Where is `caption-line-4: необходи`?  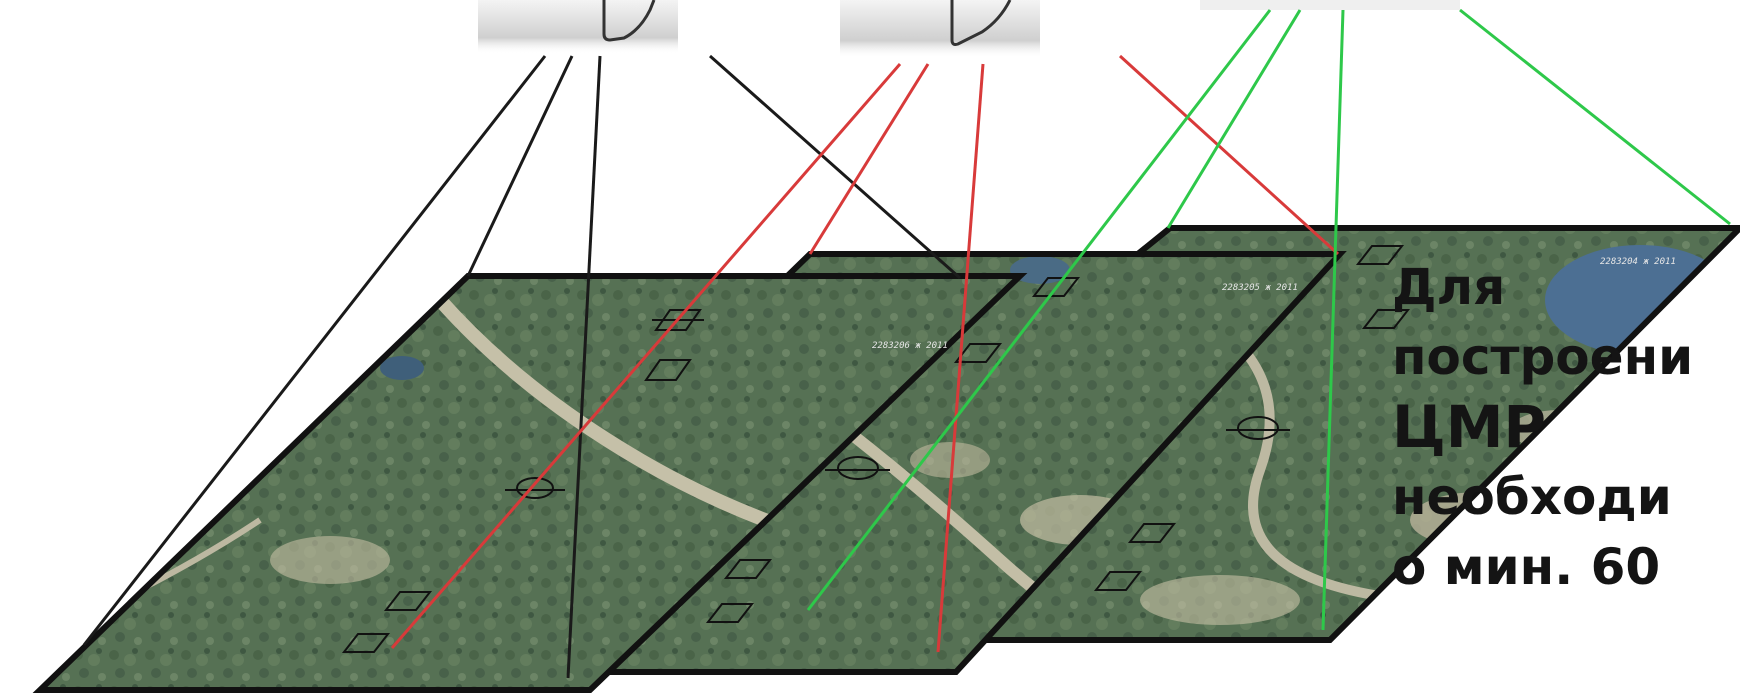 caption-line-4: необходи is located at coordinates (1532, 497).